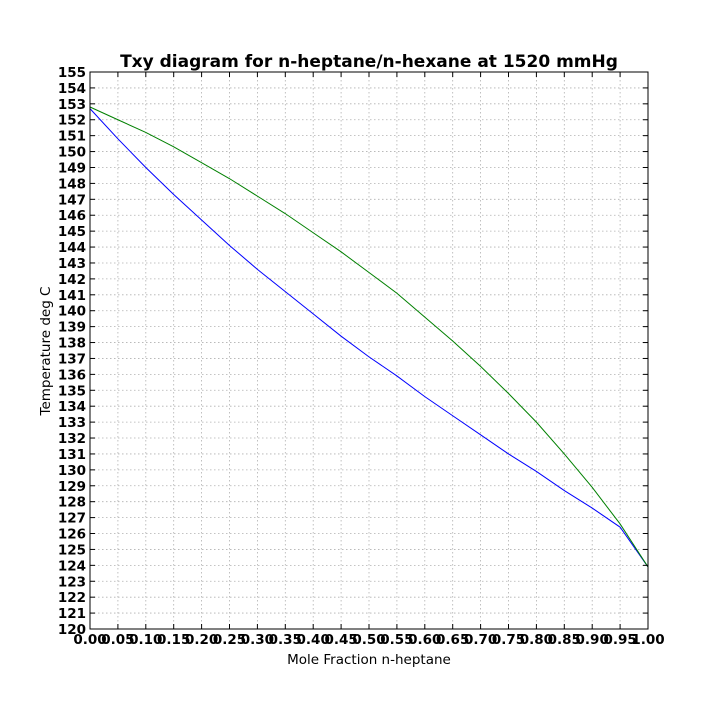 This screenshot has width=720, height=720. I want to click on y-tick-label: 142, so click(72, 280).